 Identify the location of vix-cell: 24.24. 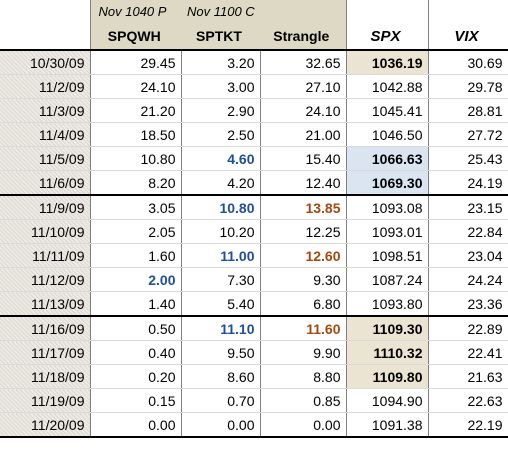
(468, 279).